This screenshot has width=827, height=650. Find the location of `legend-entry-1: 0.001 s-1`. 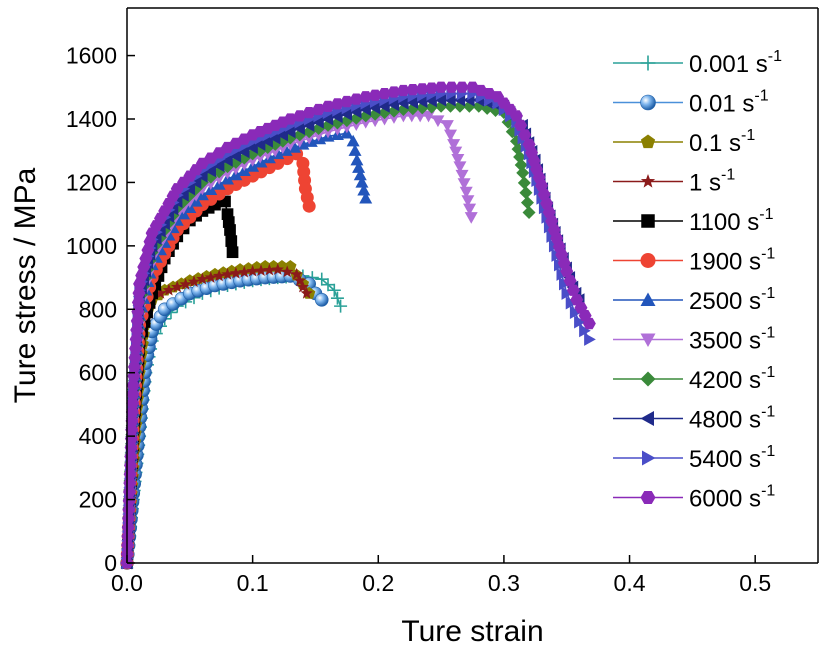

legend-entry-1: 0.001 s-1 is located at coordinates (697, 63).